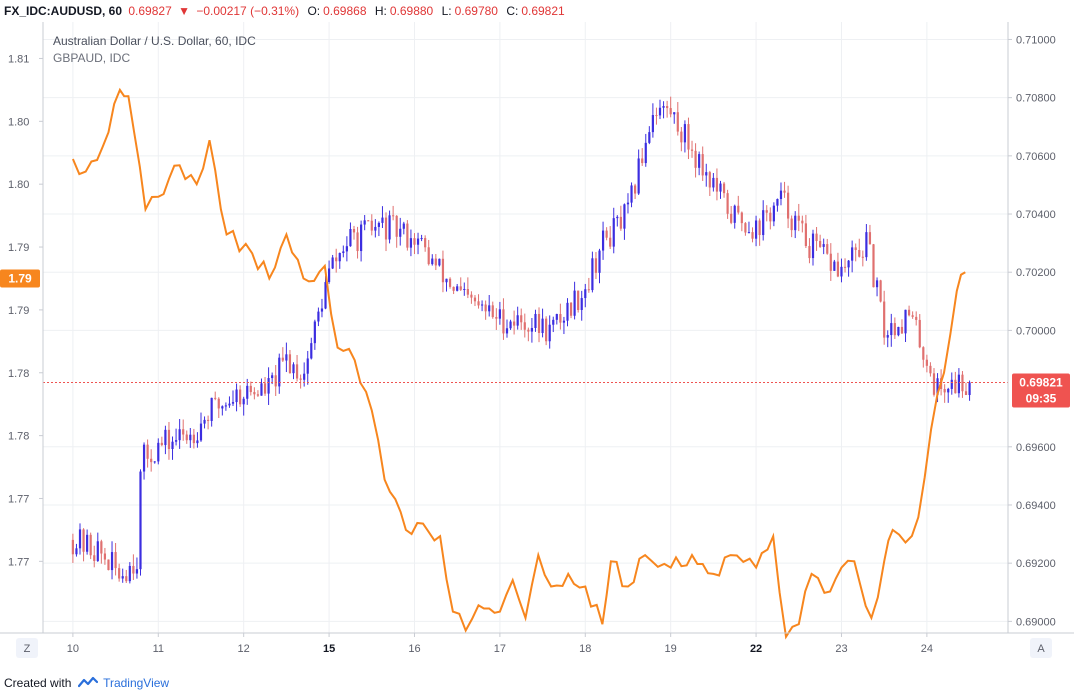 Image resolution: width=1074 pixels, height=696 pixels. Describe the element at coordinates (500, 644) in the screenshot. I see `time-axis: 10 11 12 15 16 17 18 19 22 23 24` at that location.